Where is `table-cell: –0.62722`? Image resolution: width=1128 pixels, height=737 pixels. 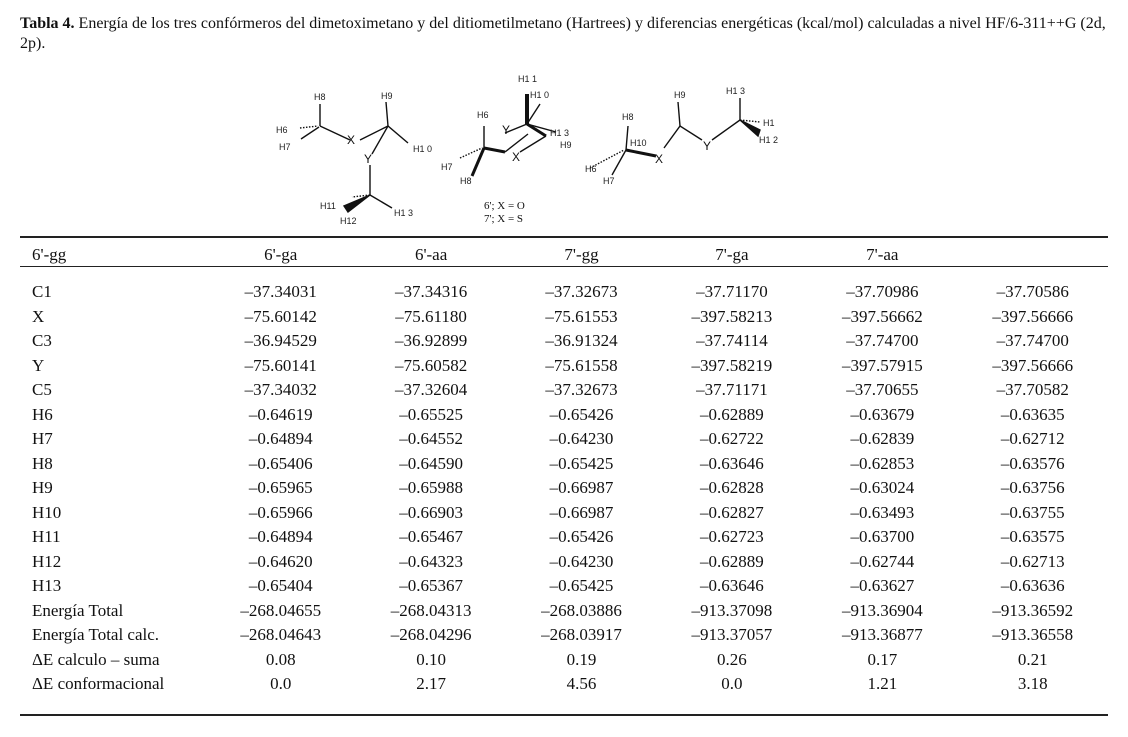
table-cell: –0.62722 is located at coordinates (732, 439).